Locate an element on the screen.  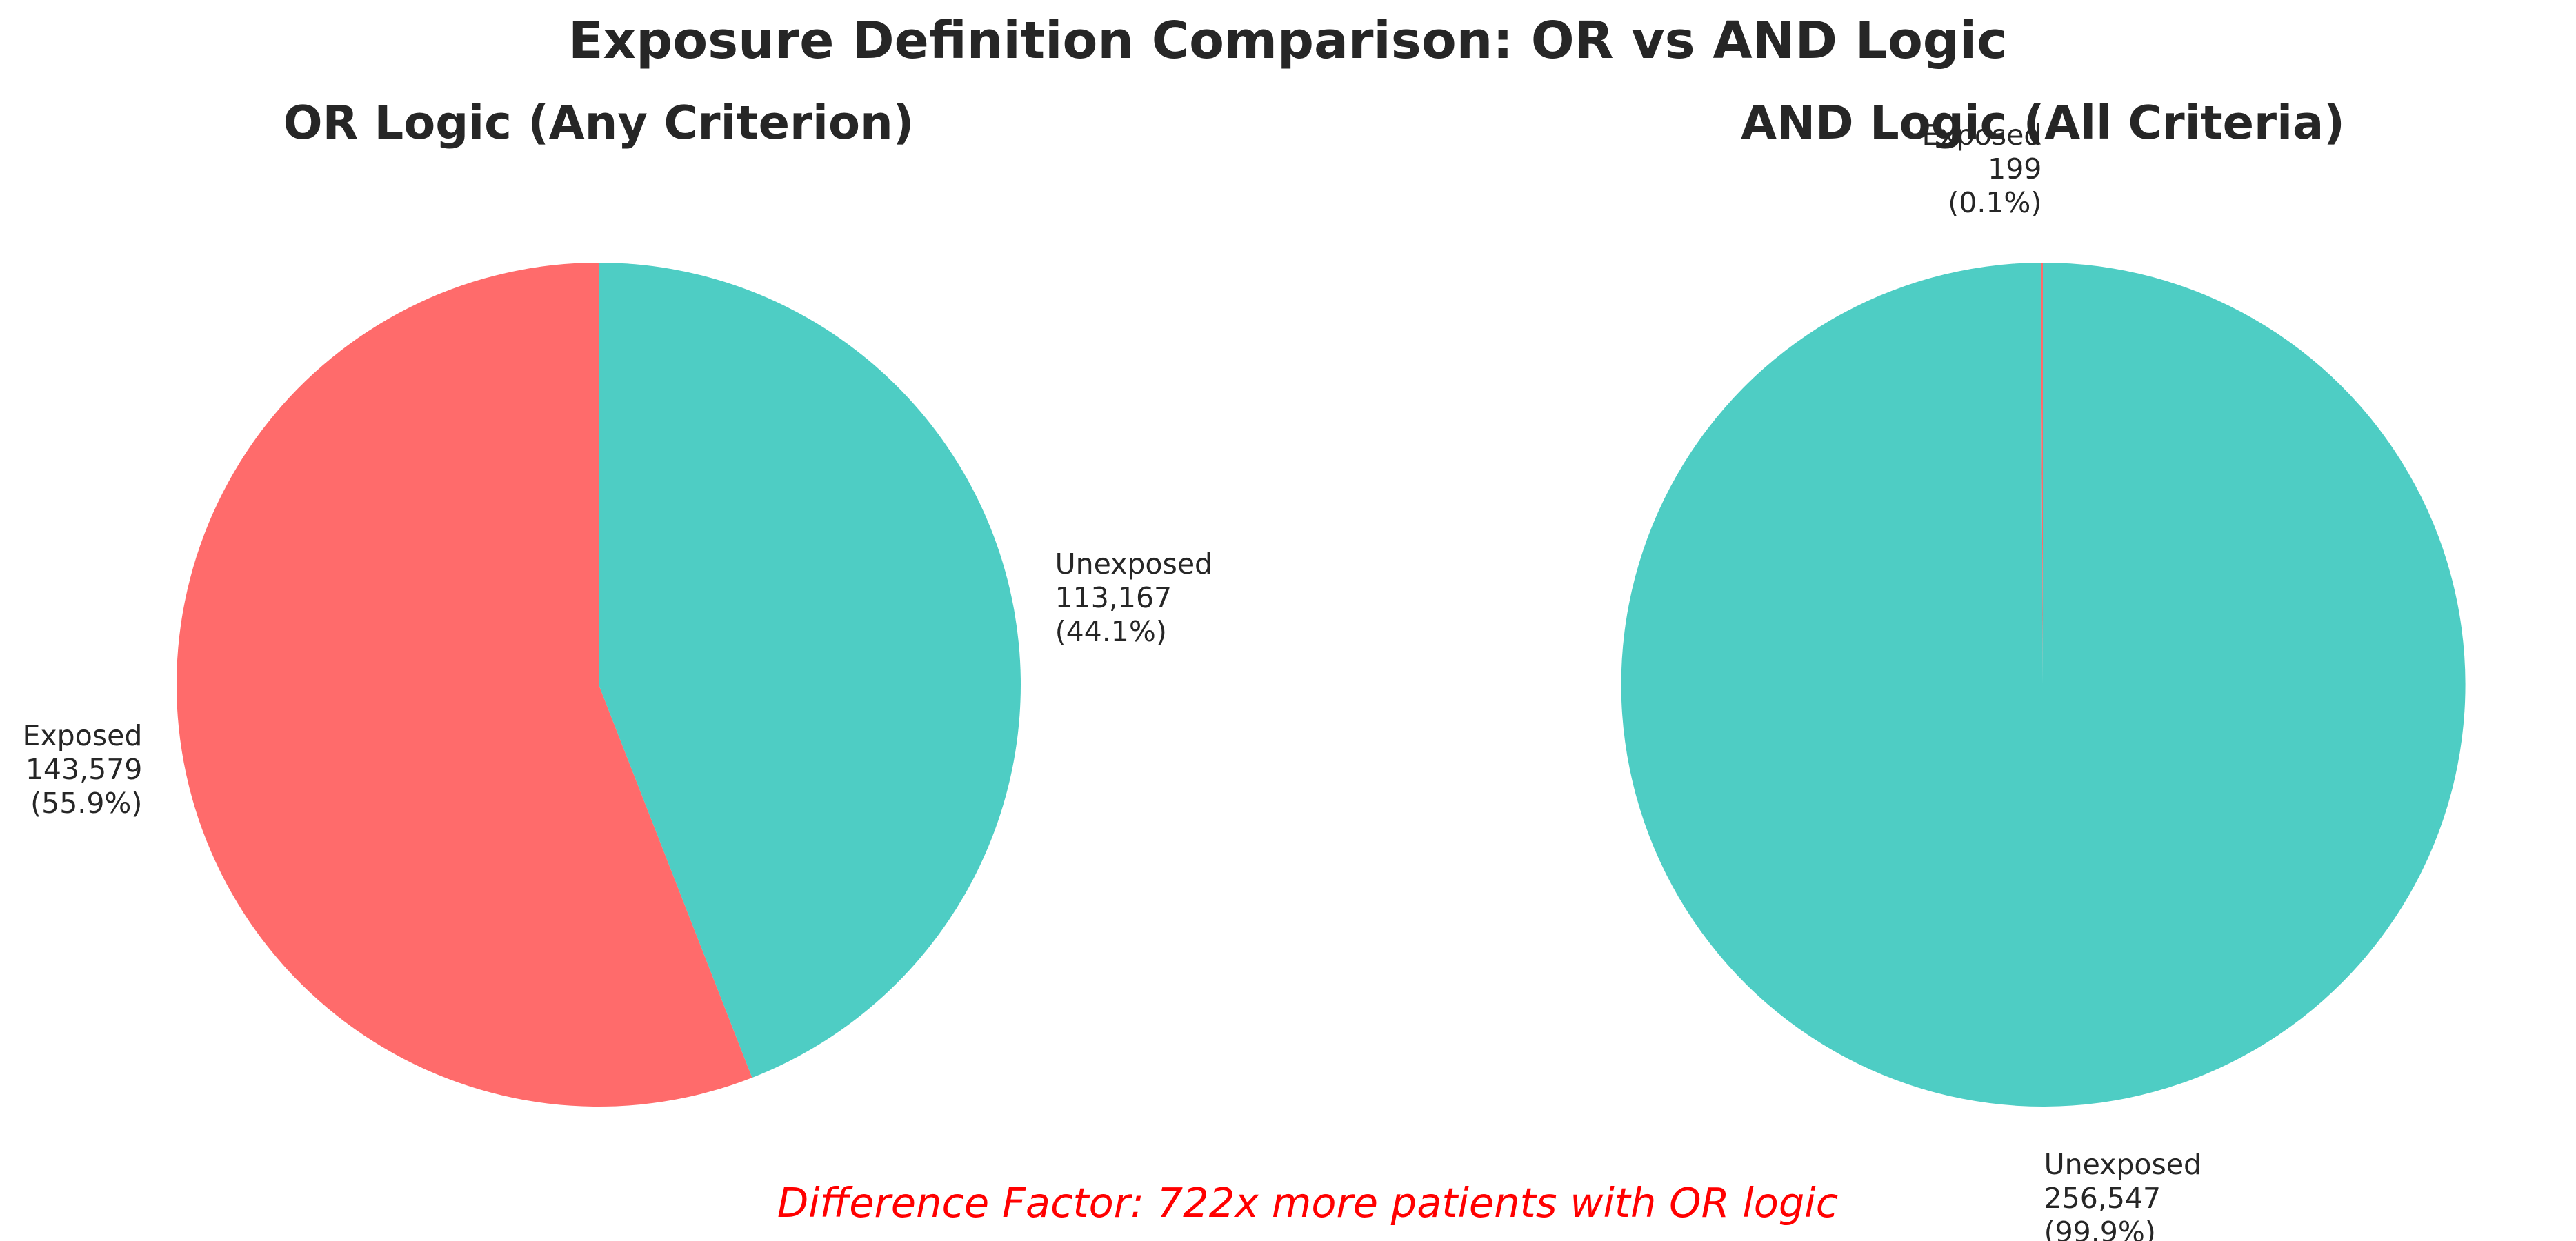
pie-slice-unexposed is located at coordinates (810, 670).